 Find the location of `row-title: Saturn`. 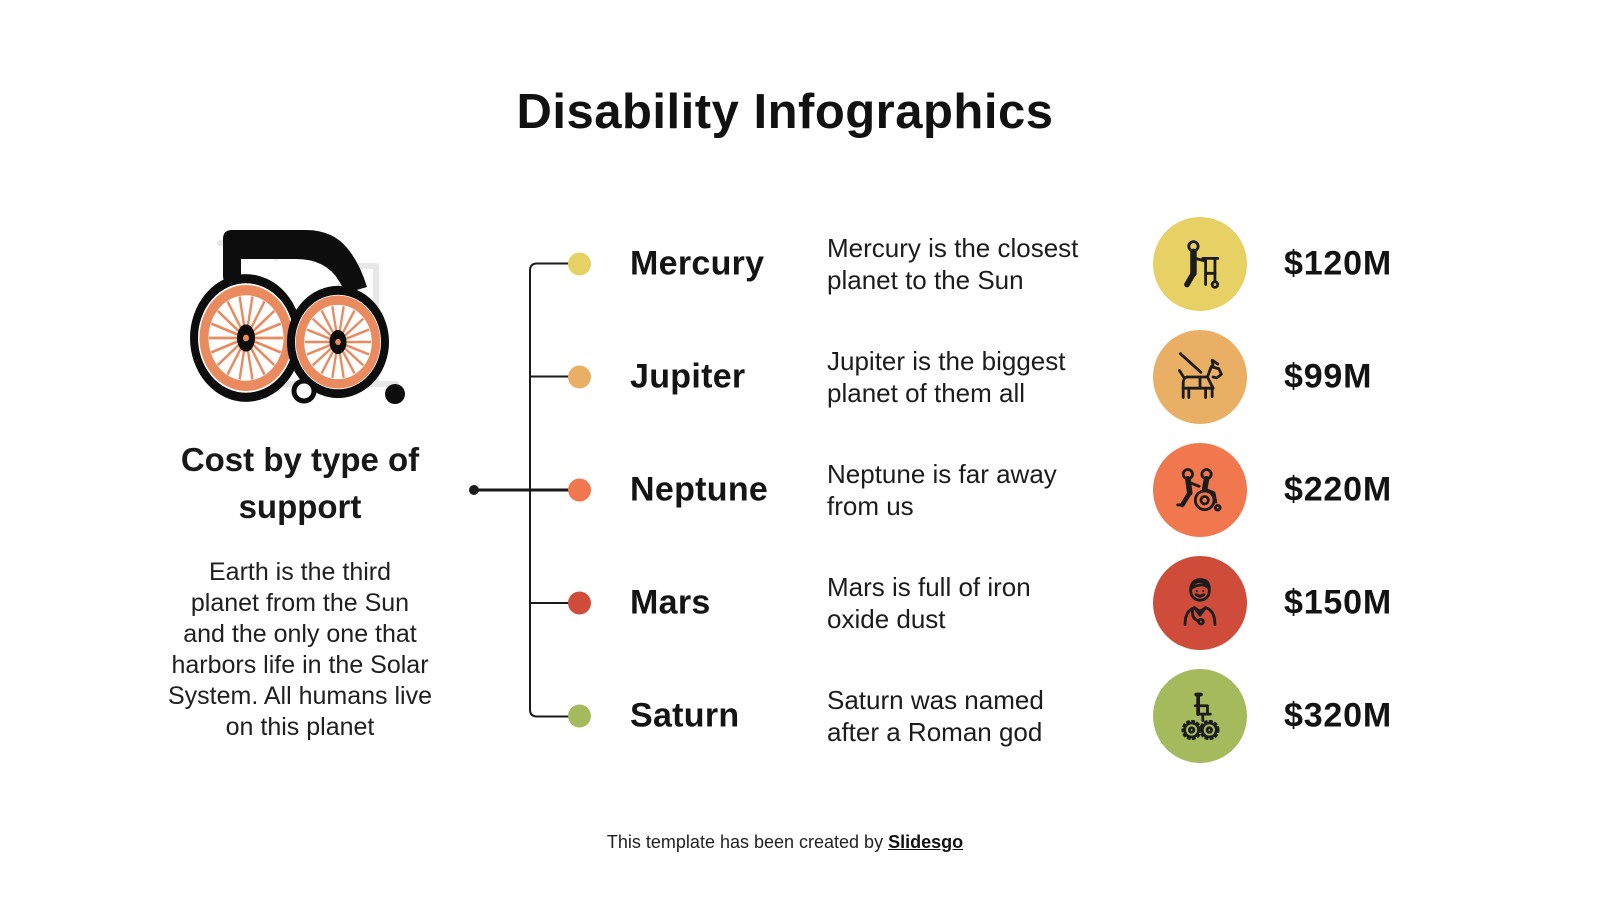

row-title: Saturn is located at coordinates (685, 715).